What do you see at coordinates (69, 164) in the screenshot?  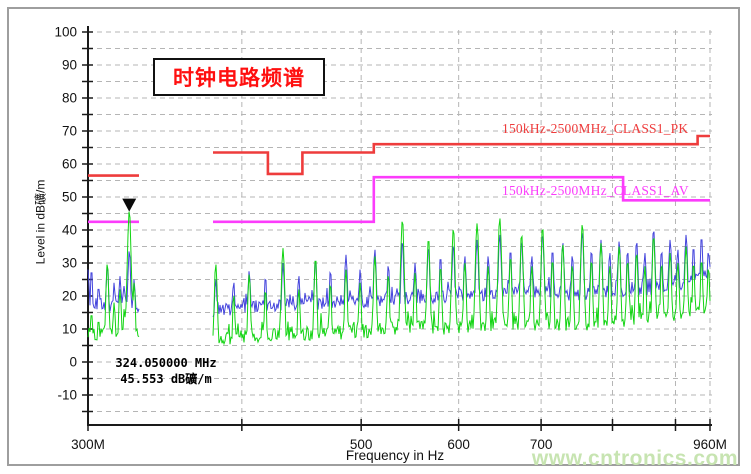 I see `y-tick-label: 60` at bounding box center [69, 164].